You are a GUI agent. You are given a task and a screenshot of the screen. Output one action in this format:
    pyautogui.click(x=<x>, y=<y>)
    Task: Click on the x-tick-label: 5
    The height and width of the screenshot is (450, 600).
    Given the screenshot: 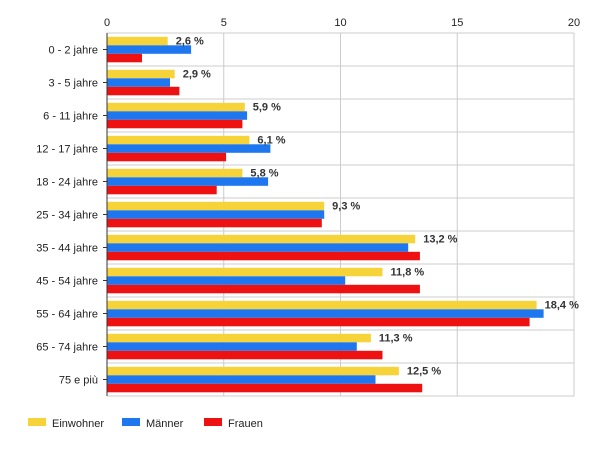 What is the action you would take?
    pyautogui.click(x=224, y=23)
    